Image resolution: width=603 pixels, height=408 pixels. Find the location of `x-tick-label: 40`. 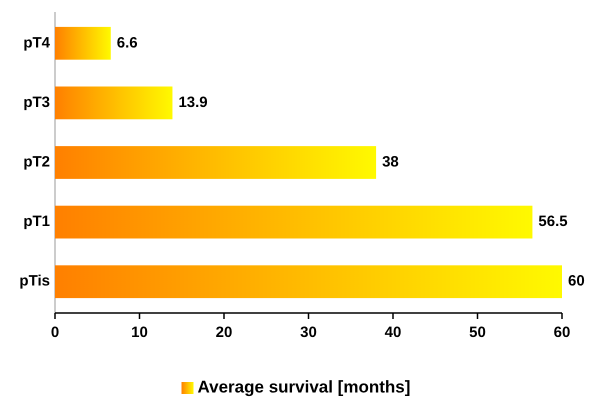

x-tick-label: 40 is located at coordinates (393, 332).